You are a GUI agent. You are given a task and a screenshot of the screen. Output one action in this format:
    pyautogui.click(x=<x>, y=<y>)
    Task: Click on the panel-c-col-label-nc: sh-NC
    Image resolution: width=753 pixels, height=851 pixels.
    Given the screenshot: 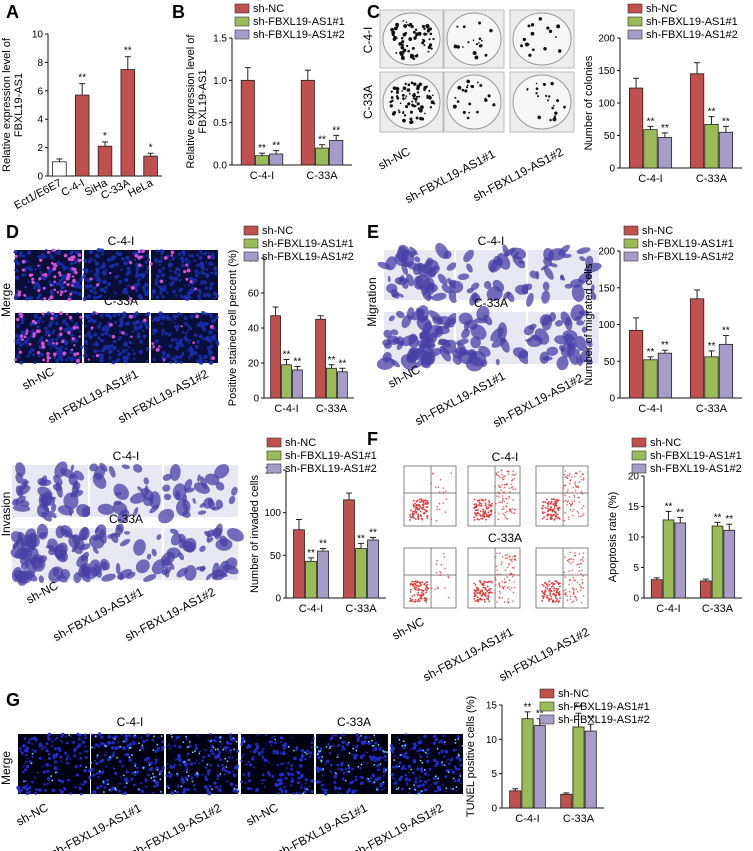 What is the action you would take?
    pyautogui.click(x=394, y=158)
    